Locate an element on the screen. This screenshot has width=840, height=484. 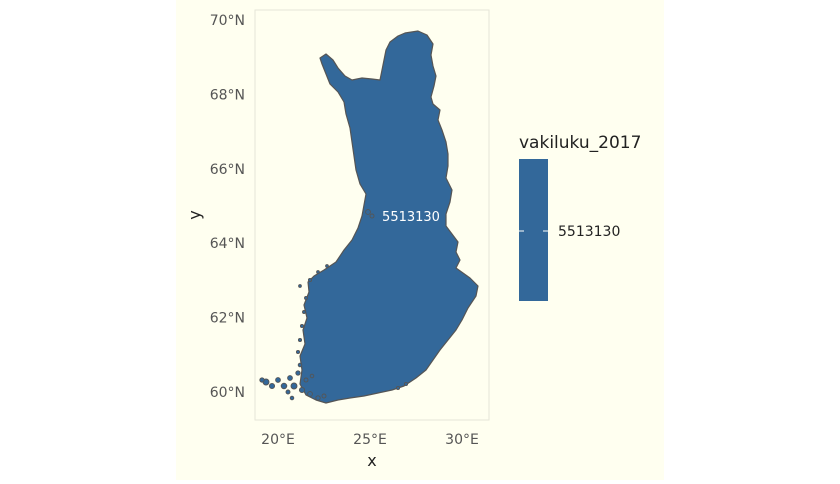
x-tick-label: 30°E is located at coordinates (462, 440).